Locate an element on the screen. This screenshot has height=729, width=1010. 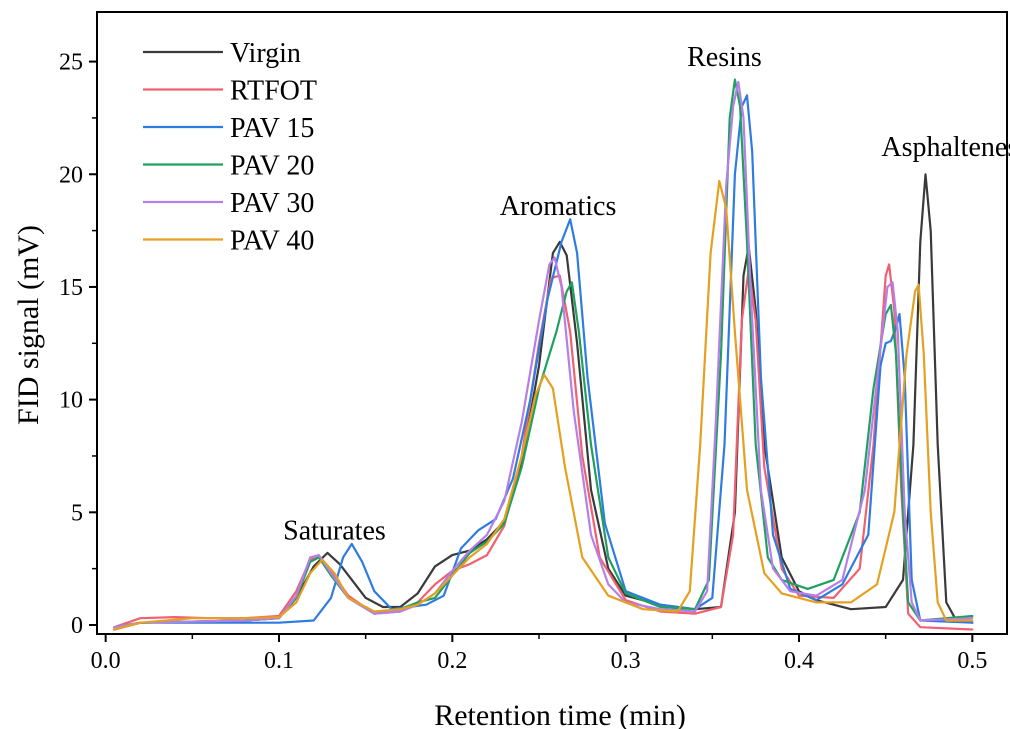
annotation-saturates: Saturates is located at coordinates (334, 530).